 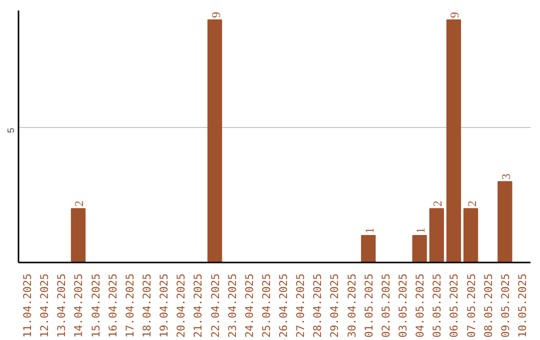 I want to click on x-tick-label: 20.04.2025, so click(x=181, y=306).